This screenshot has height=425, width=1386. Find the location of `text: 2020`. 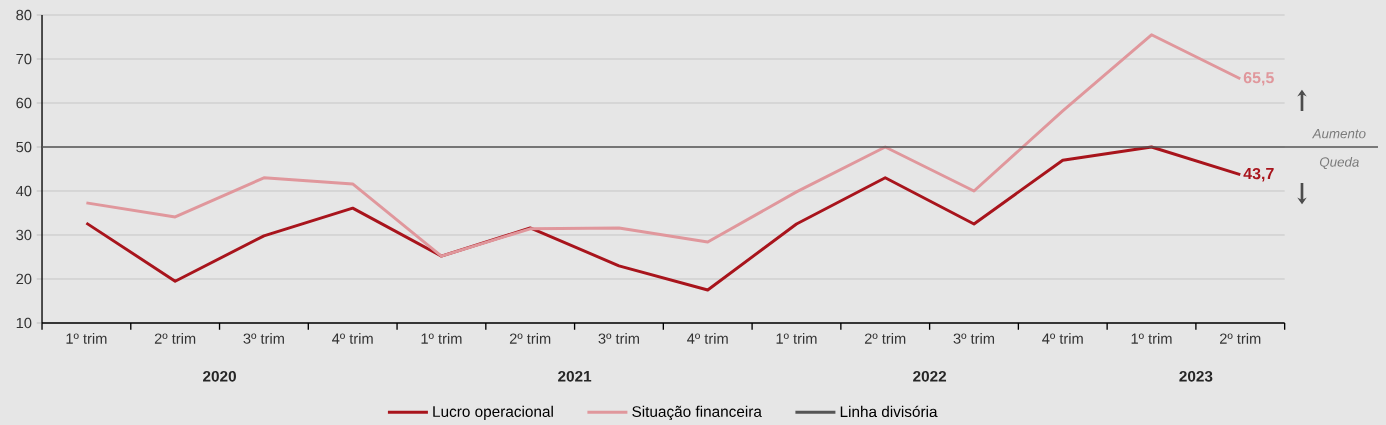

text: 2020 is located at coordinates (219, 376).